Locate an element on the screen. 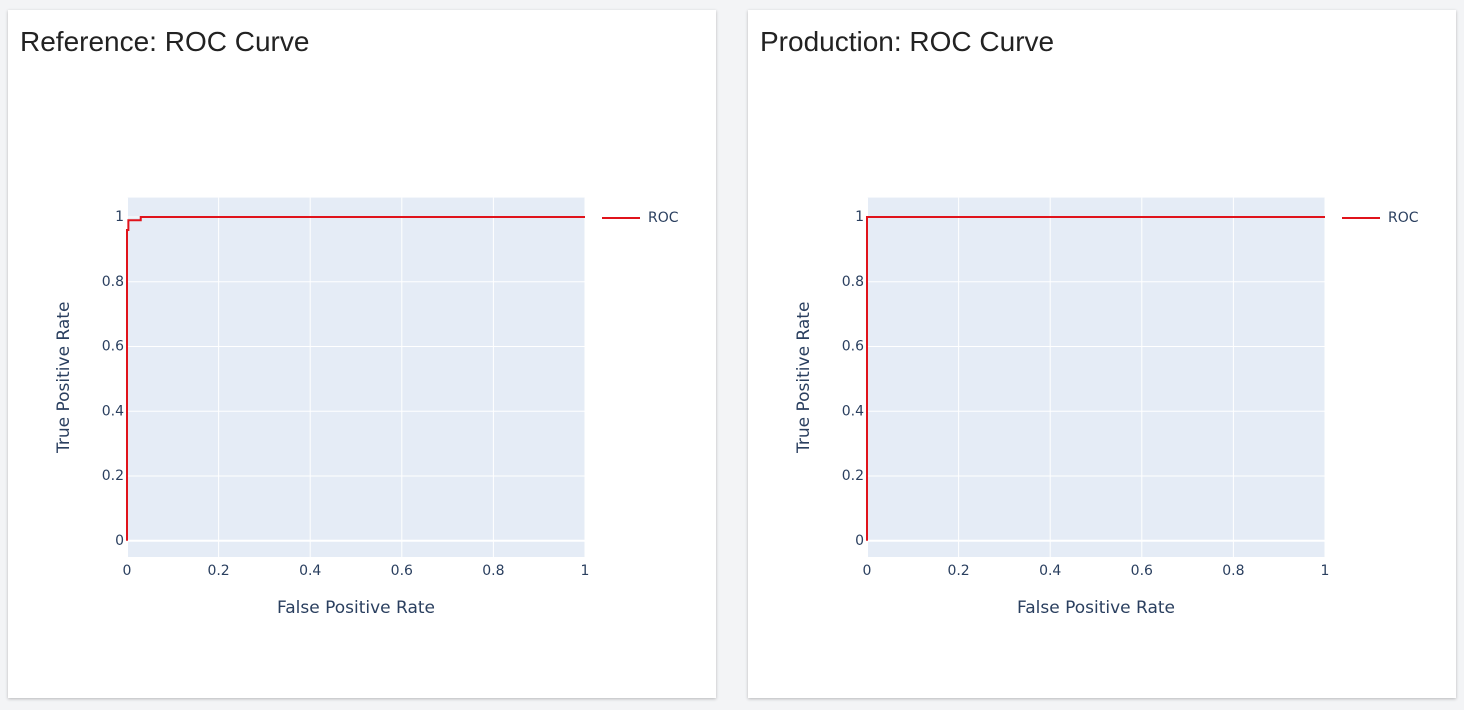  chart-title: Production: ROC Curve is located at coordinates (907, 41).